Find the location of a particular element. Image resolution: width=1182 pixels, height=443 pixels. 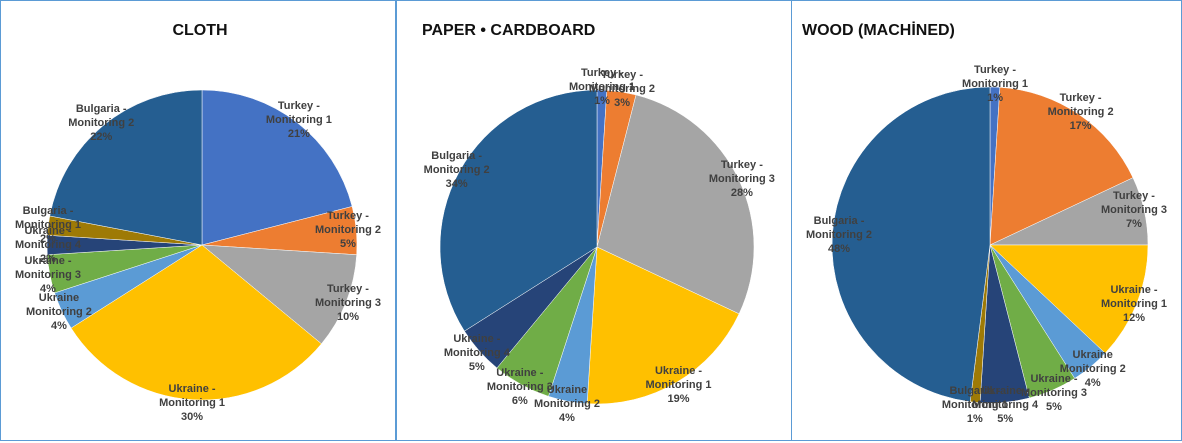

data-label: Bulgaria - Monitoring 2 22% is located at coordinates (101, 123).